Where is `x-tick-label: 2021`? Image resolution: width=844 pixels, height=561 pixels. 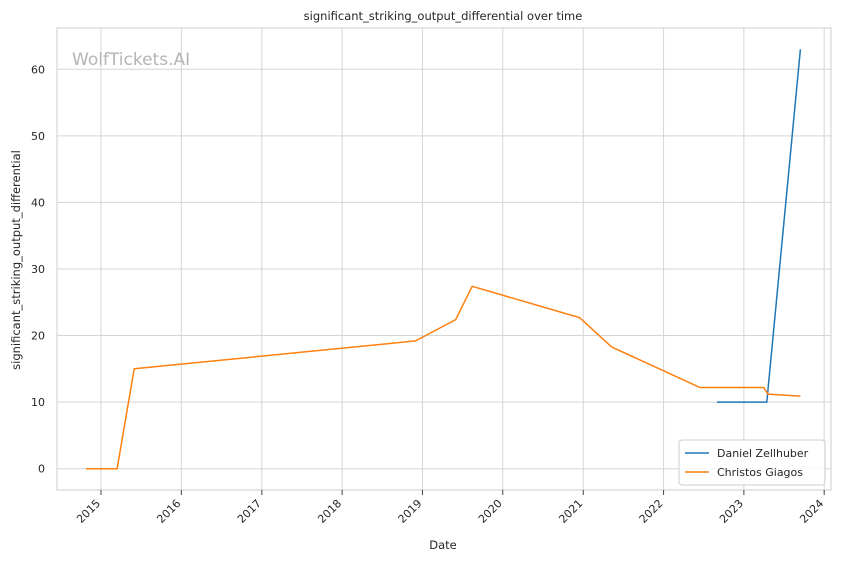 x-tick-label: 2021 is located at coordinates (570, 511).